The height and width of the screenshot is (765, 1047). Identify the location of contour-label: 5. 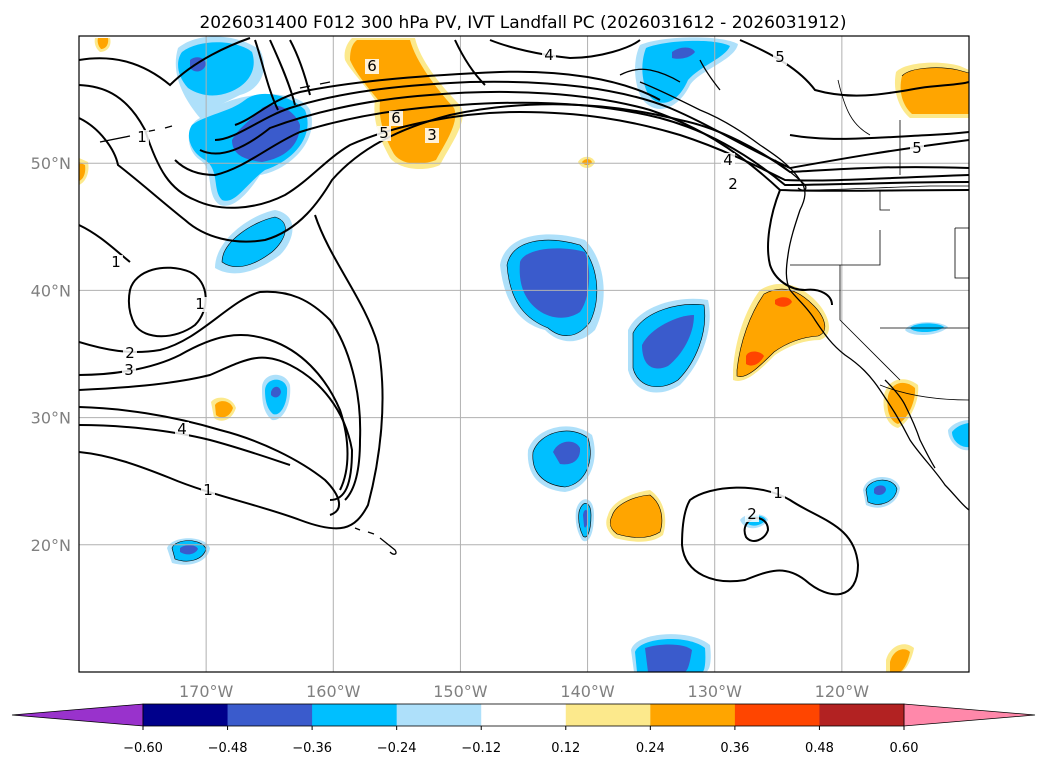
(780, 57).